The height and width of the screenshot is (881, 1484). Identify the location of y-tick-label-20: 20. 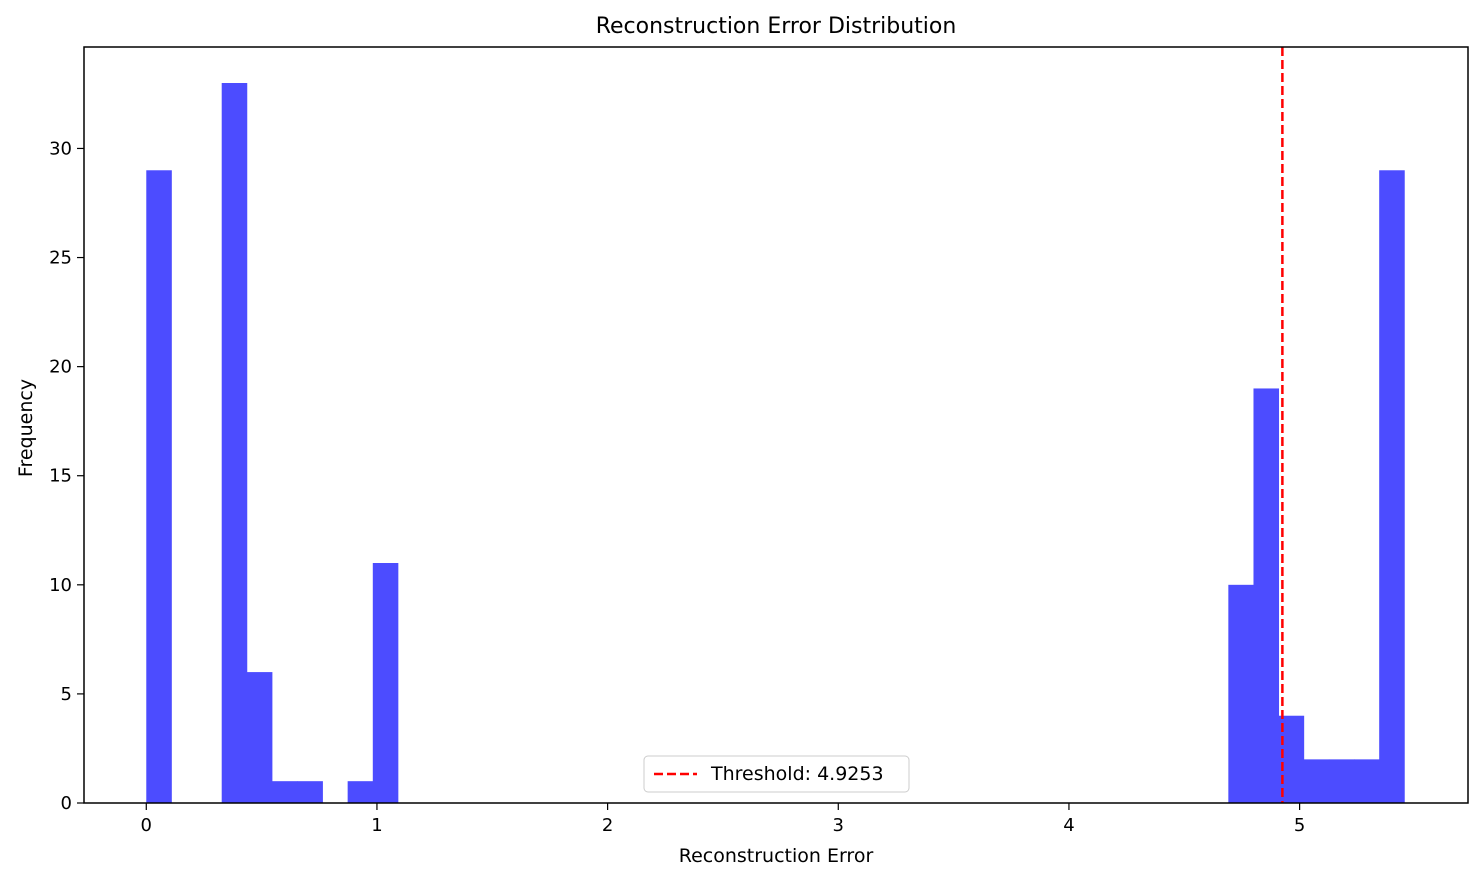
(60, 367).